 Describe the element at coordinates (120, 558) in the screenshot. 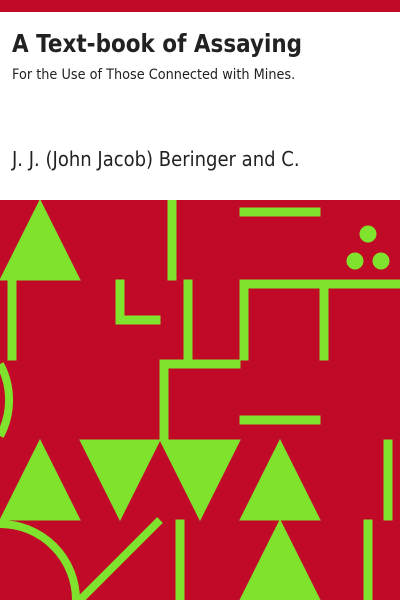

I see `diagonal-line-shape` at that location.